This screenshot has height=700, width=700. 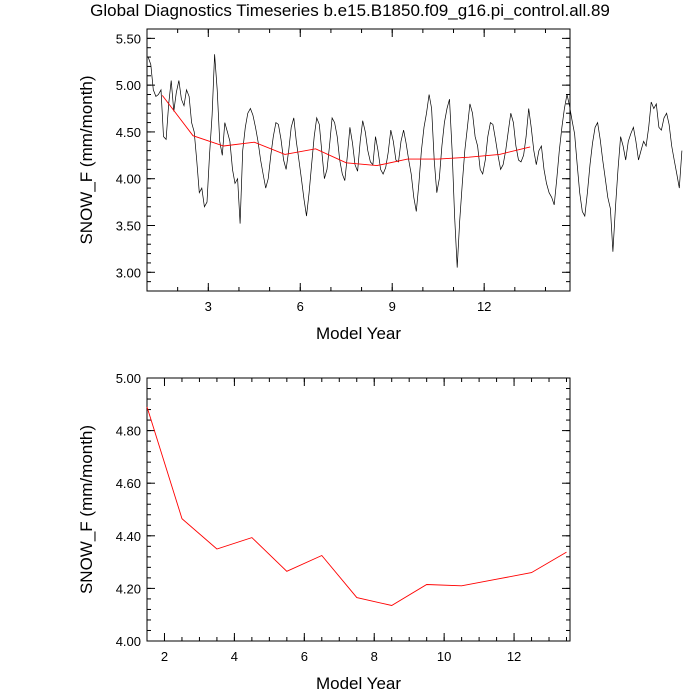 What do you see at coordinates (392, 306) in the screenshot?
I see `x-tick-label: 9` at bounding box center [392, 306].